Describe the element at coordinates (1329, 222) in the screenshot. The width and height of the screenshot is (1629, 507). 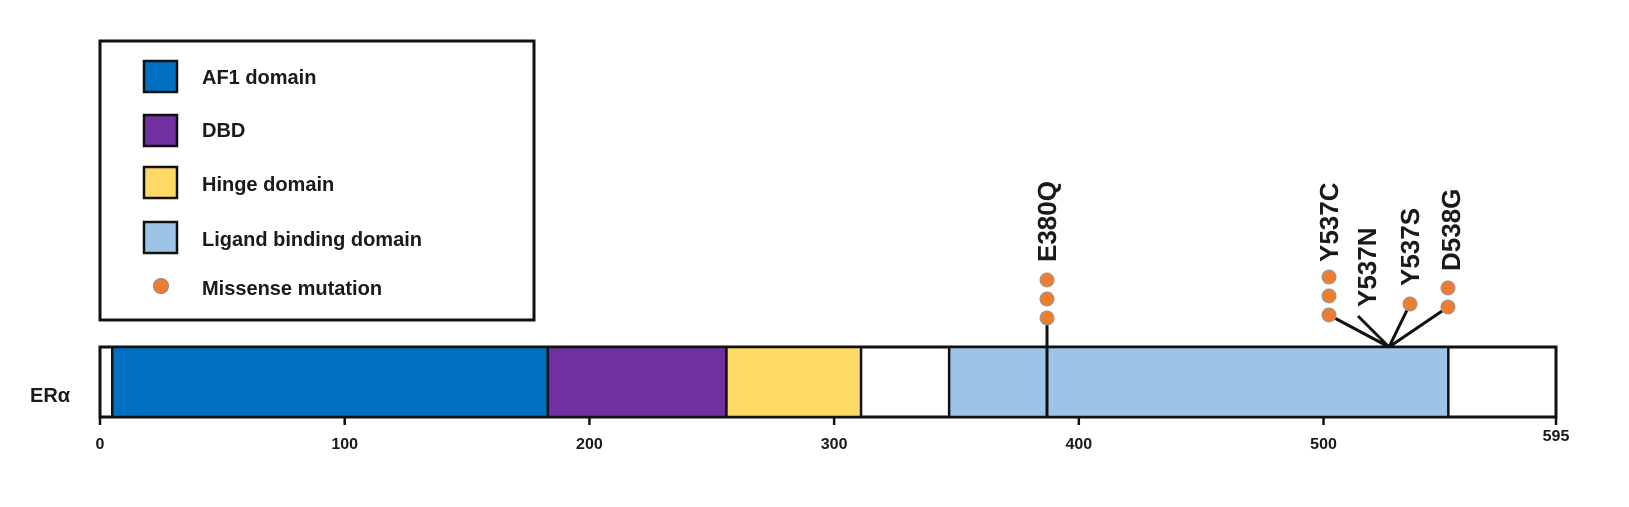
I see `mutation-label-y537c: Y537C` at that location.